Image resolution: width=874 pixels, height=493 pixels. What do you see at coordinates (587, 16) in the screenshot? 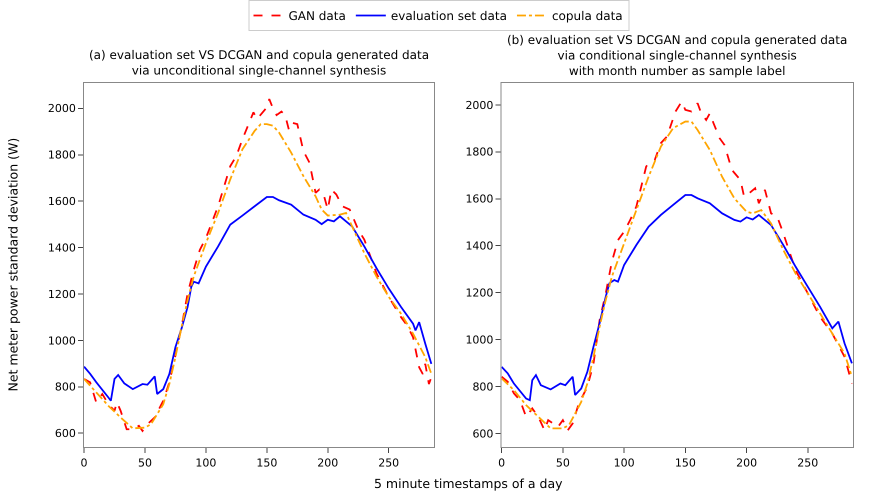
I see `legend-label: copula data` at bounding box center [587, 16].